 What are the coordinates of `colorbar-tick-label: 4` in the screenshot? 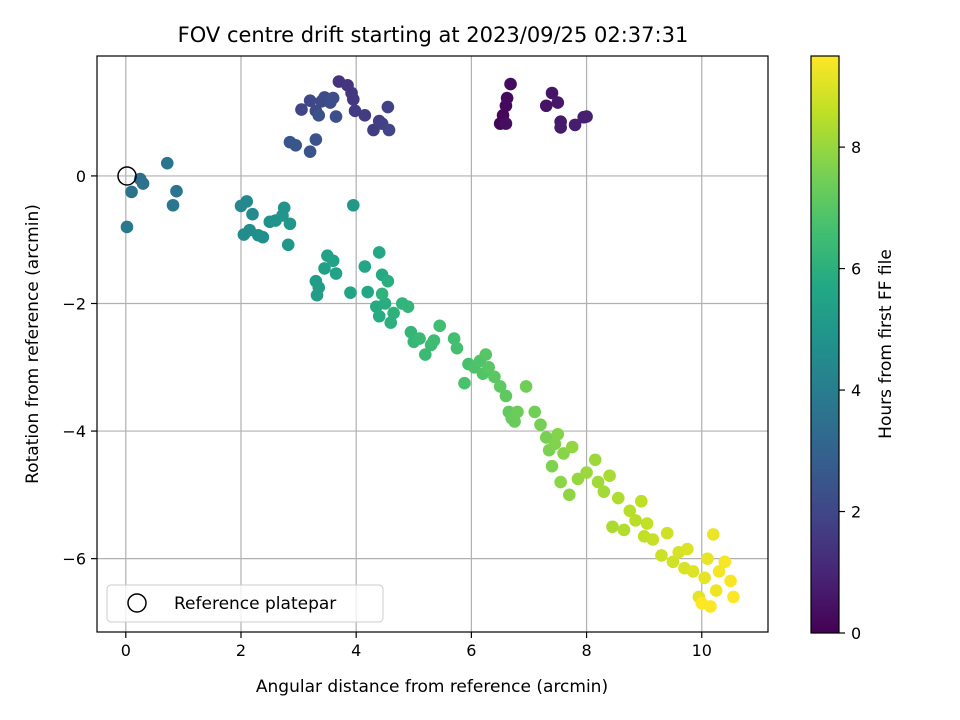 It's located at (856, 390).